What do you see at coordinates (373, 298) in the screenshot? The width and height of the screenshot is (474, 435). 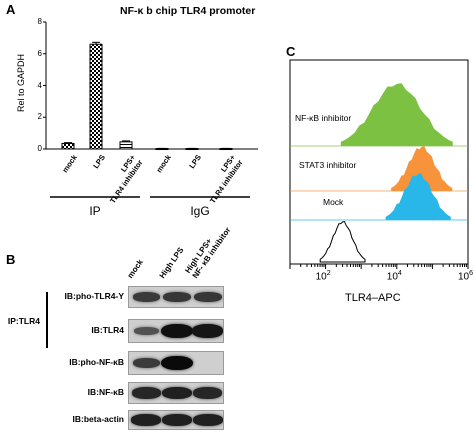 I see `panel-c-xlabel: TLR4–APC` at bounding box center [373, 298].